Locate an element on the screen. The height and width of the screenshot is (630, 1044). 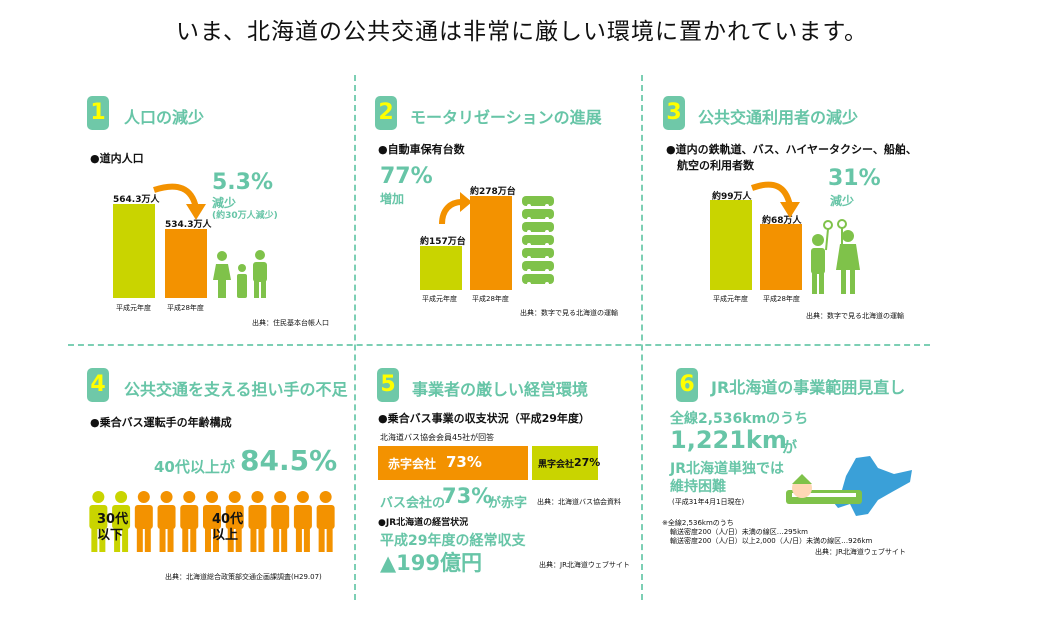
panel-subtitle-line2: 航空の利用者数 is located at coordinates (715, 165).